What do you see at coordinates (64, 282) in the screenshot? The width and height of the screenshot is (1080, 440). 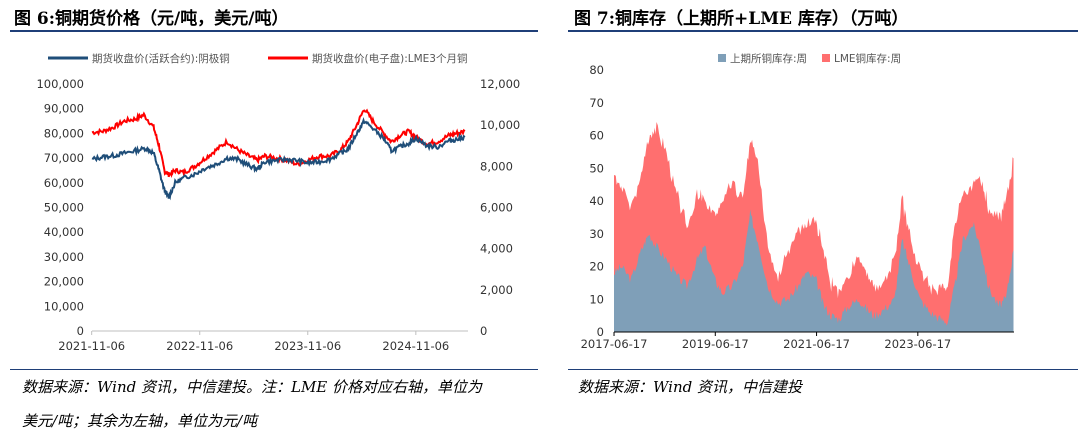 I see `y-left-tick-label: 20,000` at bounding box center [64, 282].